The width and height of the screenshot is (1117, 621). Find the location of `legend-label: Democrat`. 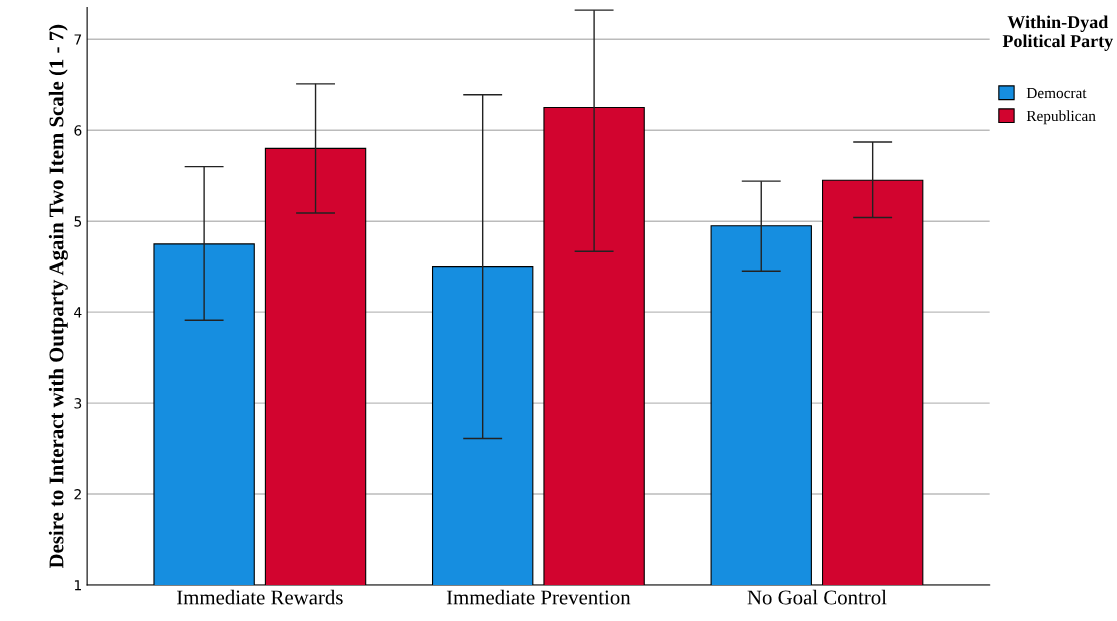

legend-label: Democrat is located at coordinates (1056, 93).